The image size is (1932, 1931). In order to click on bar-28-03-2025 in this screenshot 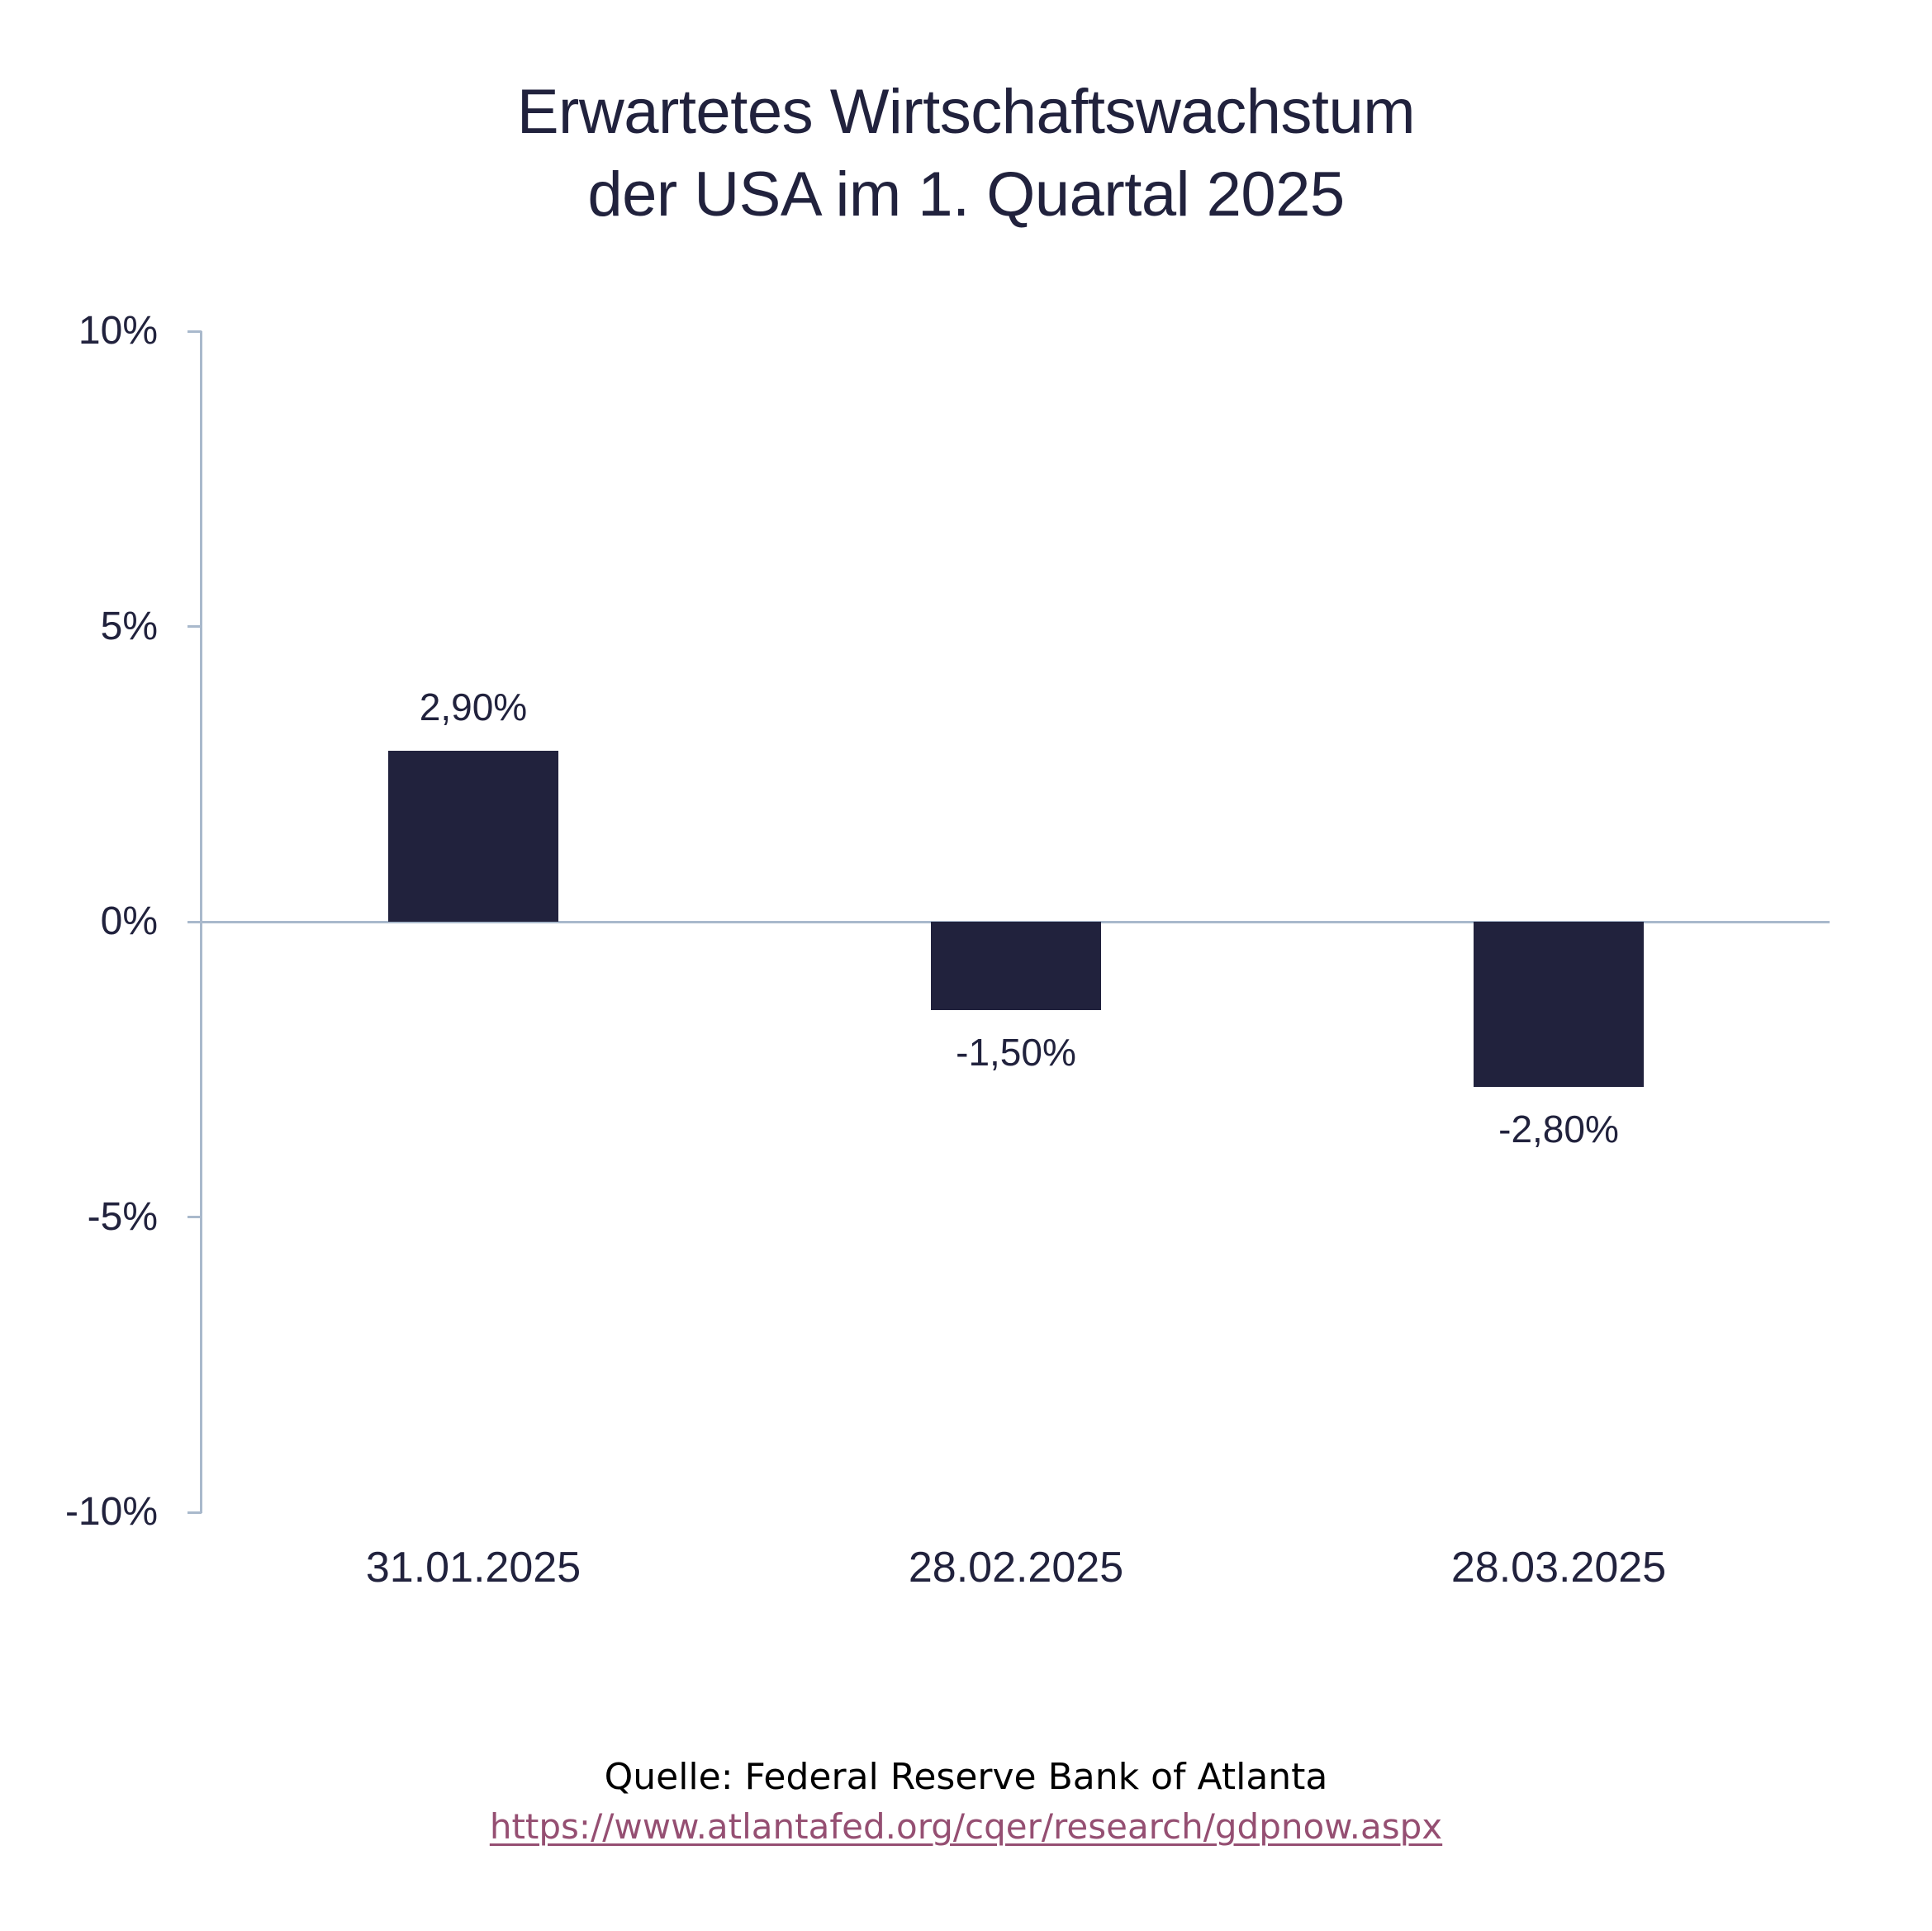, I will do `click(1559, 1005)`.